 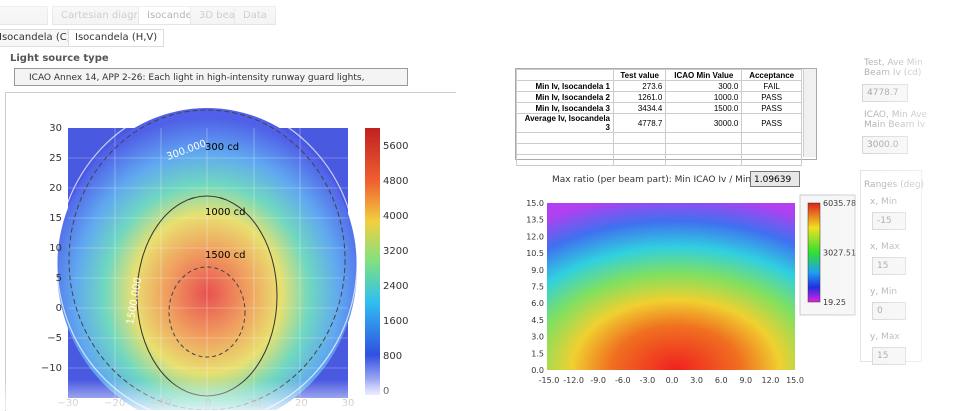 What do you see at coordinates (648, 380) in the screenshot?
I see `x-tick-label: -3.0` at bounding box center [648, 380].